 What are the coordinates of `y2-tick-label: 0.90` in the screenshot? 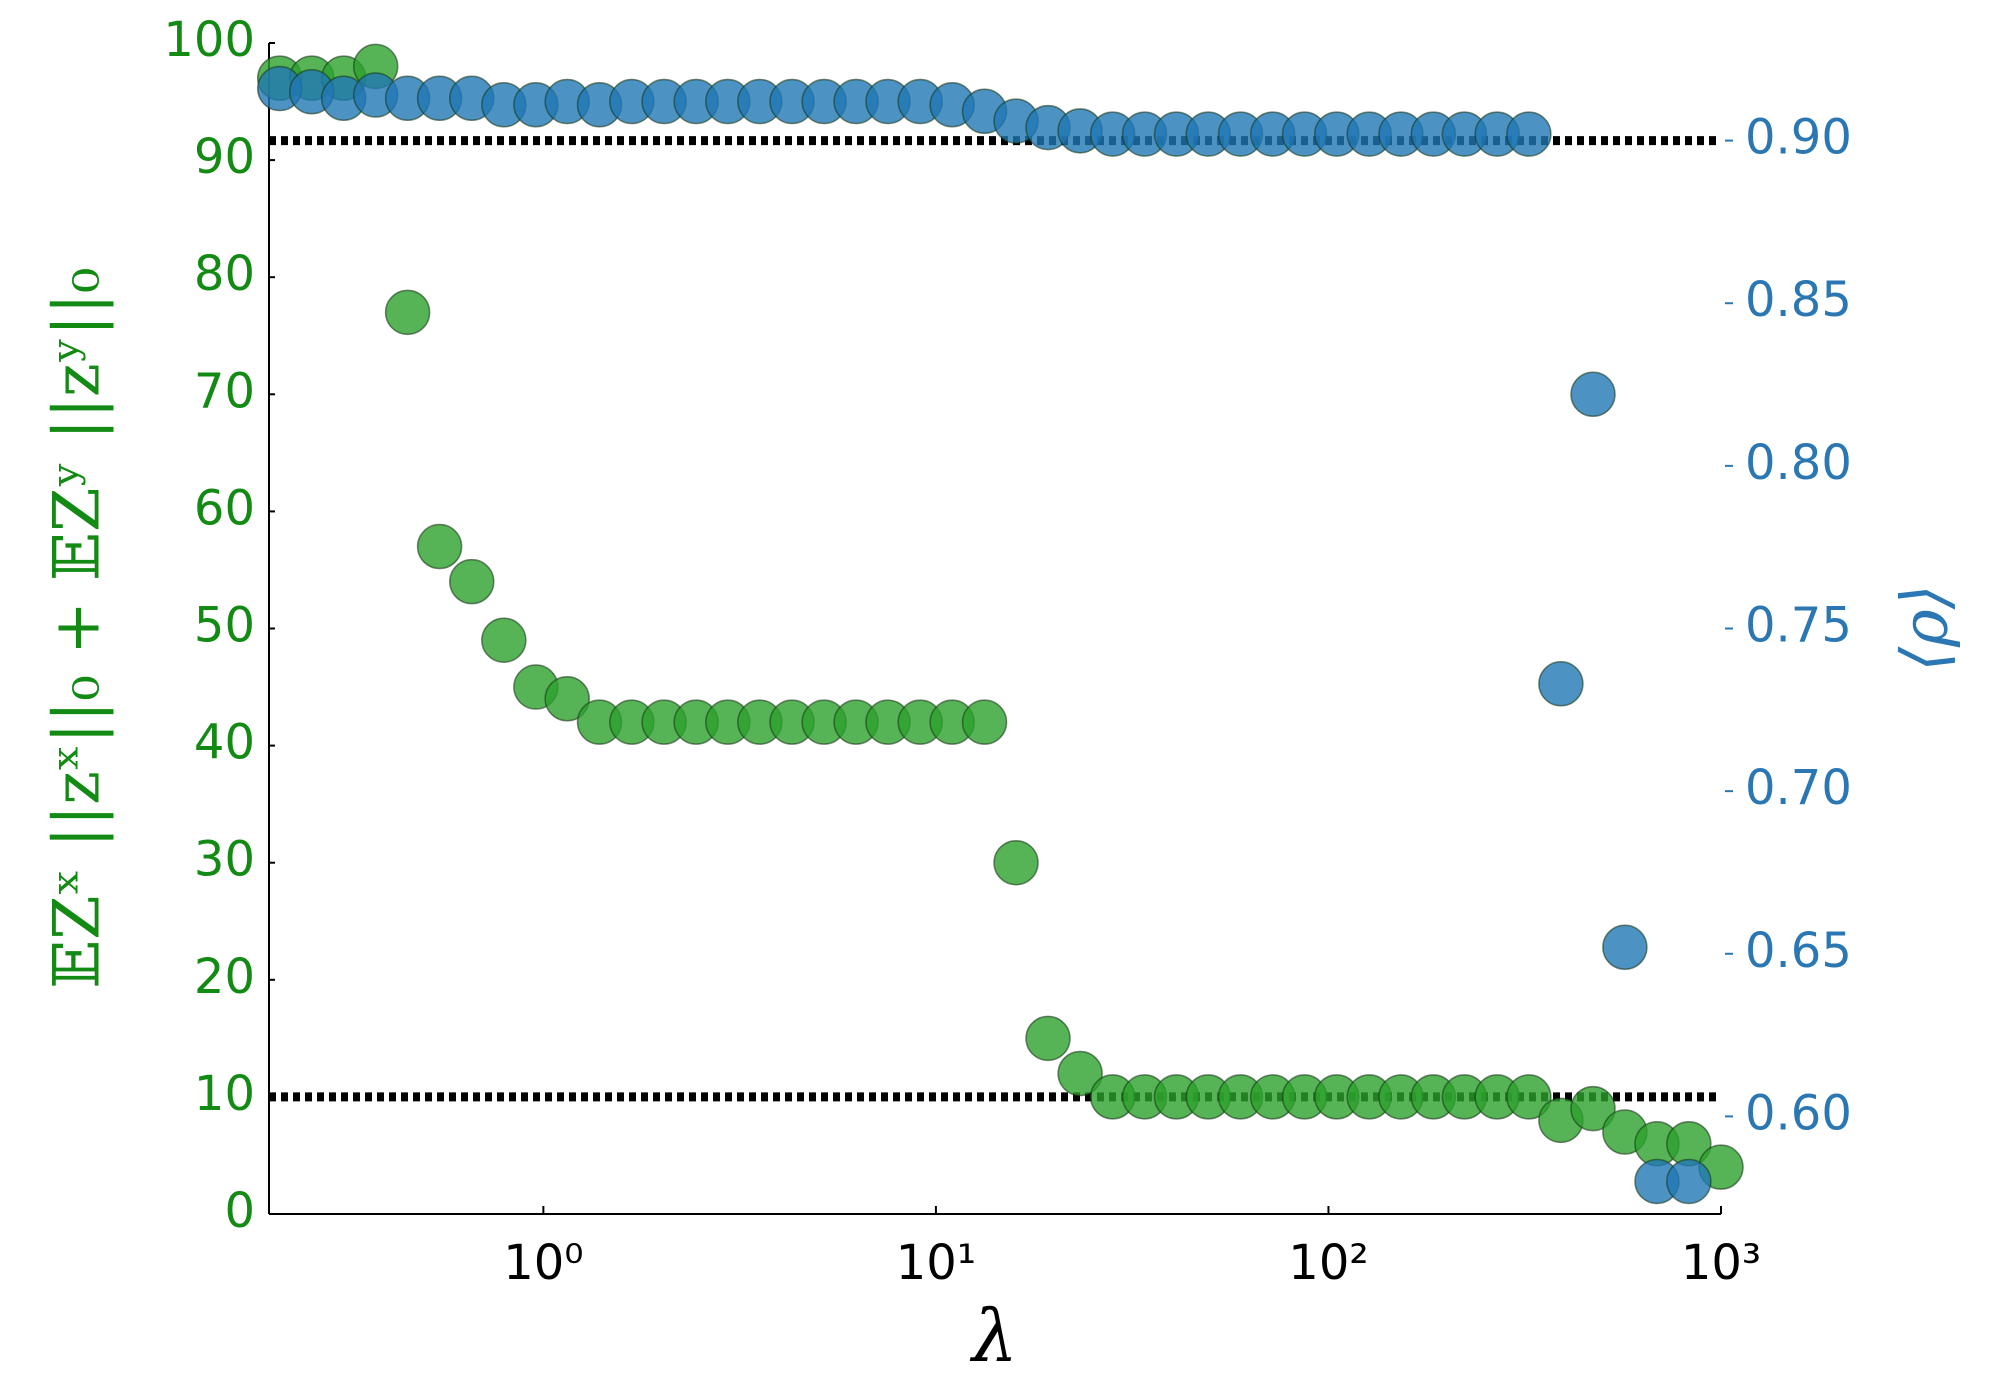 It's located at (1798, 138).